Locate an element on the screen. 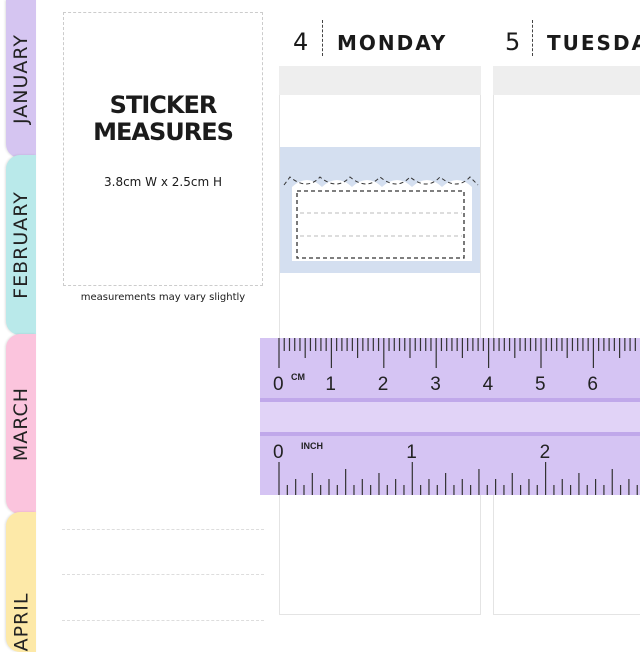 The image size is (640, 652). scallop-stitch is located at coordinates (381, 181).